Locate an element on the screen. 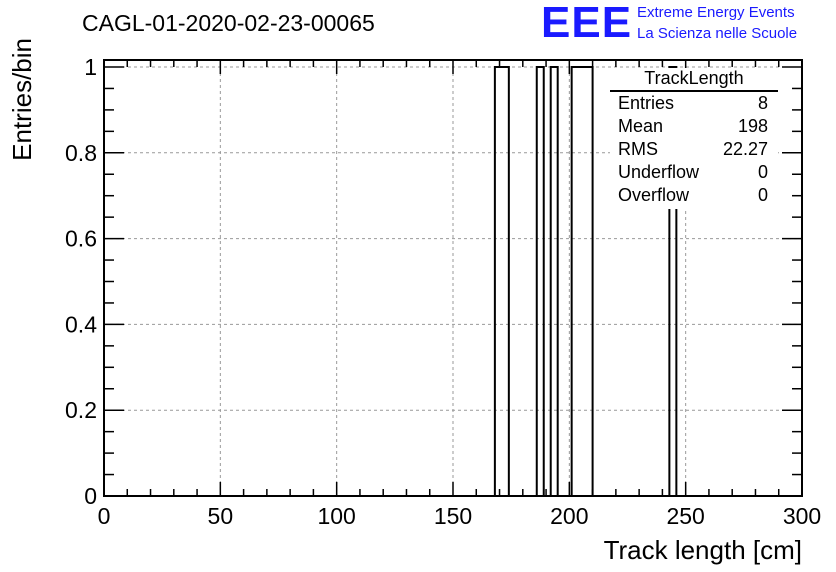 This screenshot has height=572, width=836. eee-logo: EEE is located at coordinates (587, 23).